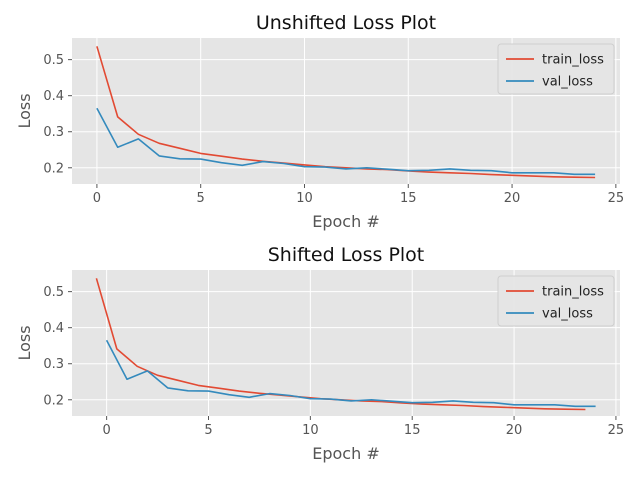 The image size is (640, 480). I want to click on chart-title: Shifted Loss Plot, so click(346, 255).